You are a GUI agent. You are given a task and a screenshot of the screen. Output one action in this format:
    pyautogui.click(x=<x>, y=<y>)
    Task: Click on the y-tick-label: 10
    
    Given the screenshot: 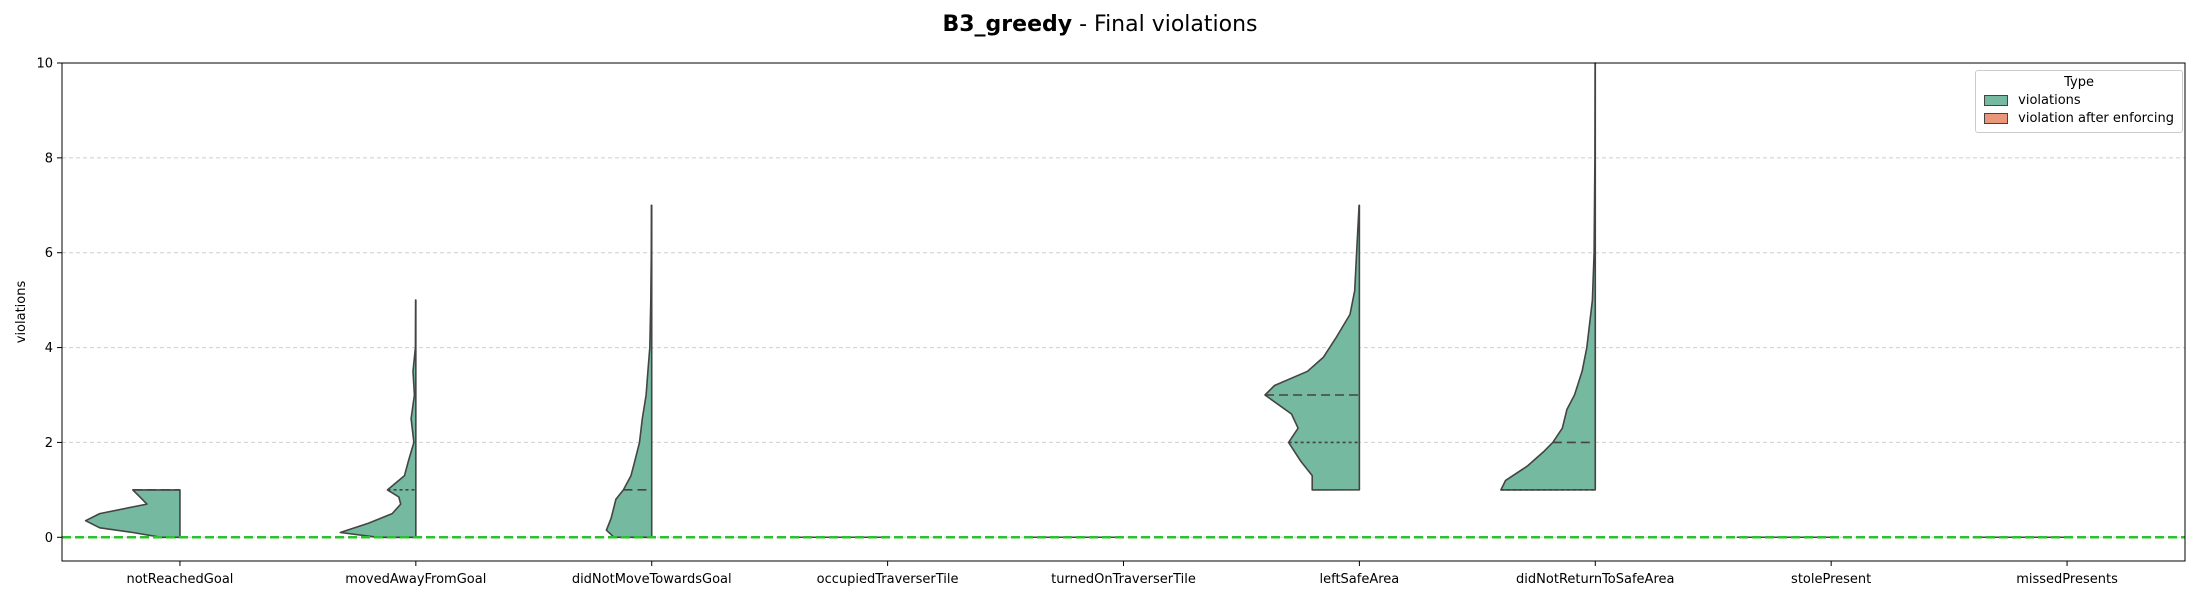 What is the action you would take?
    pyautogui.click(x=44, y=64)
    